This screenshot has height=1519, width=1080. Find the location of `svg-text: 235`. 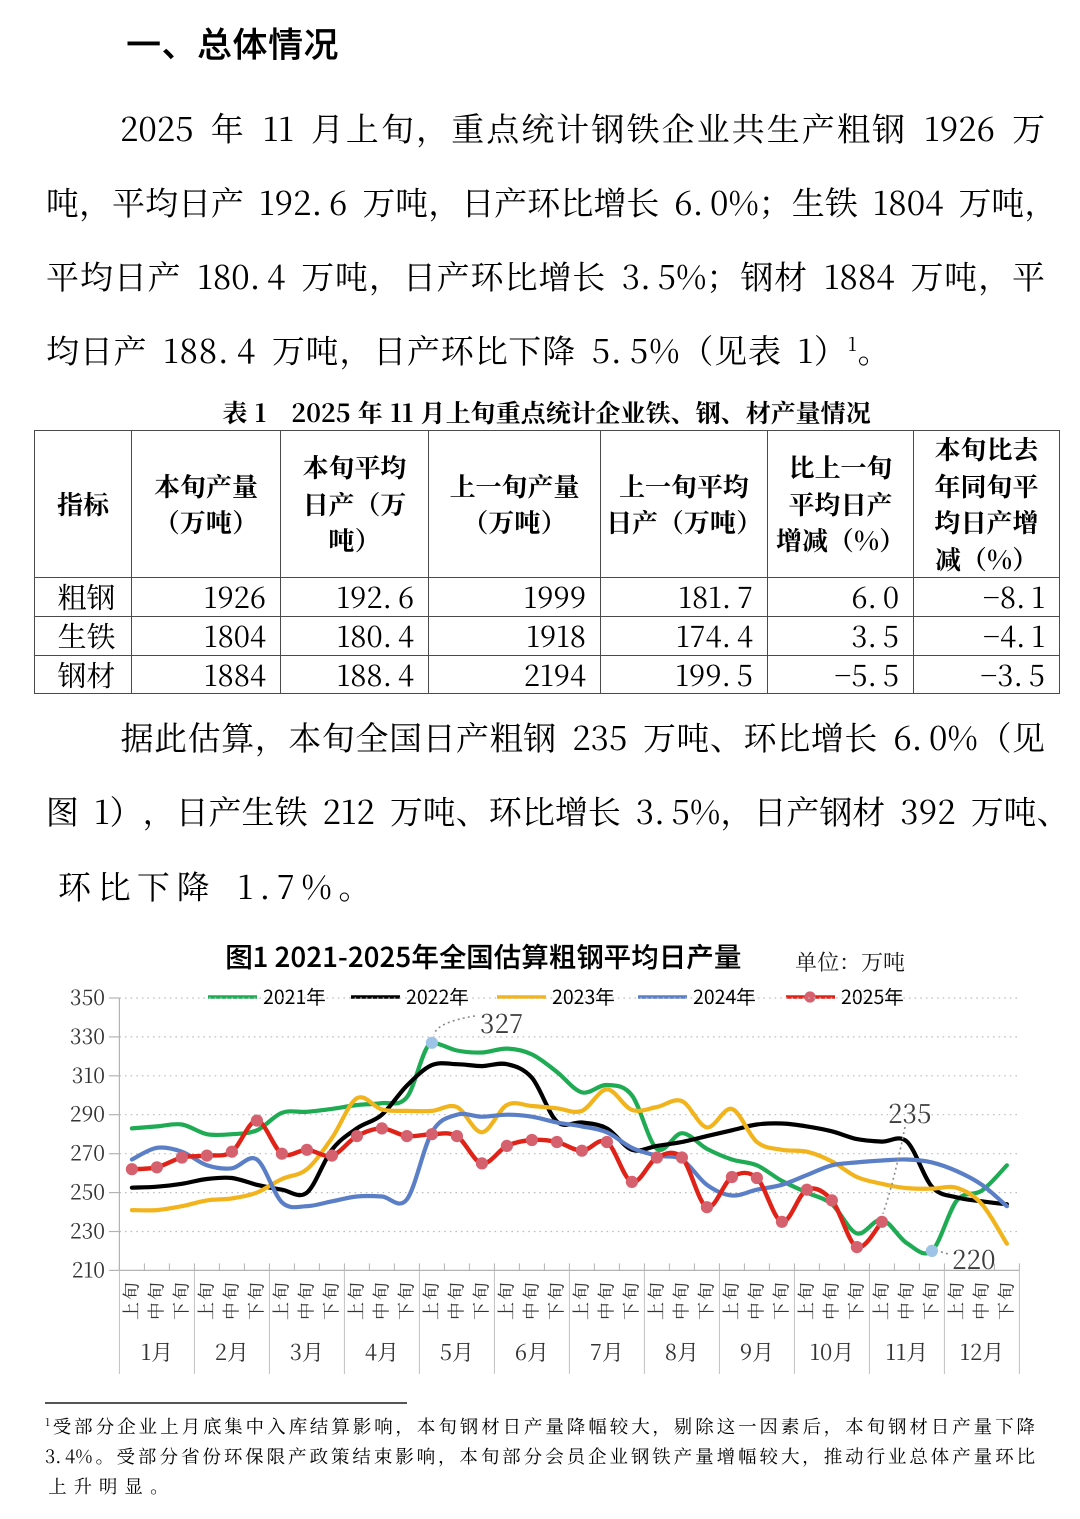

svg-text: 235 is located at coordinates (910, 1112).